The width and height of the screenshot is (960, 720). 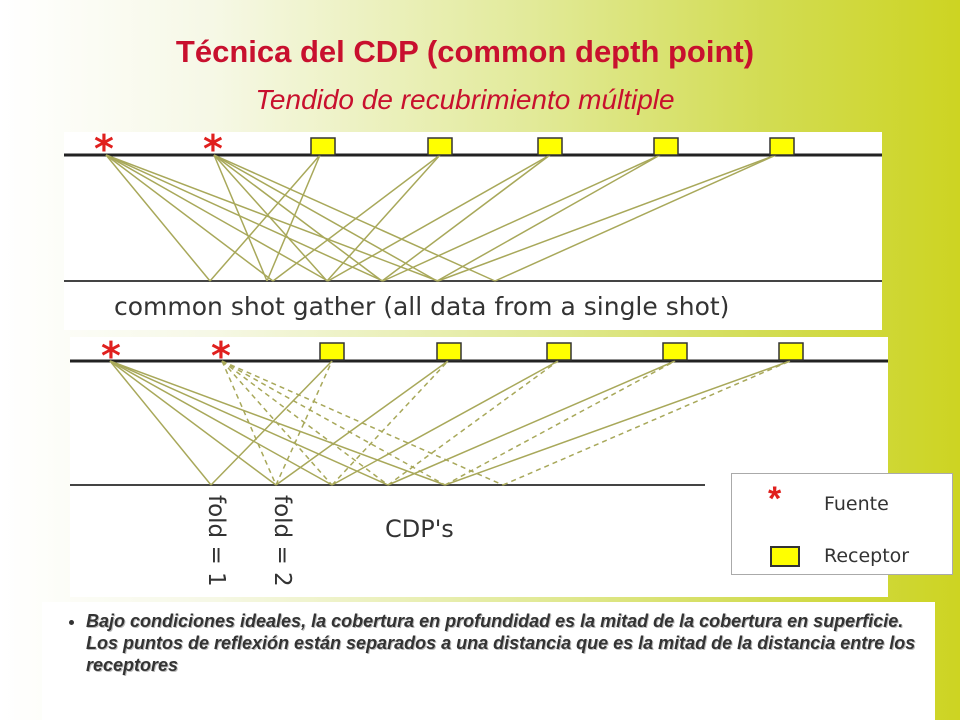 I want to click on ray-paths, so click(x=441, y=218).